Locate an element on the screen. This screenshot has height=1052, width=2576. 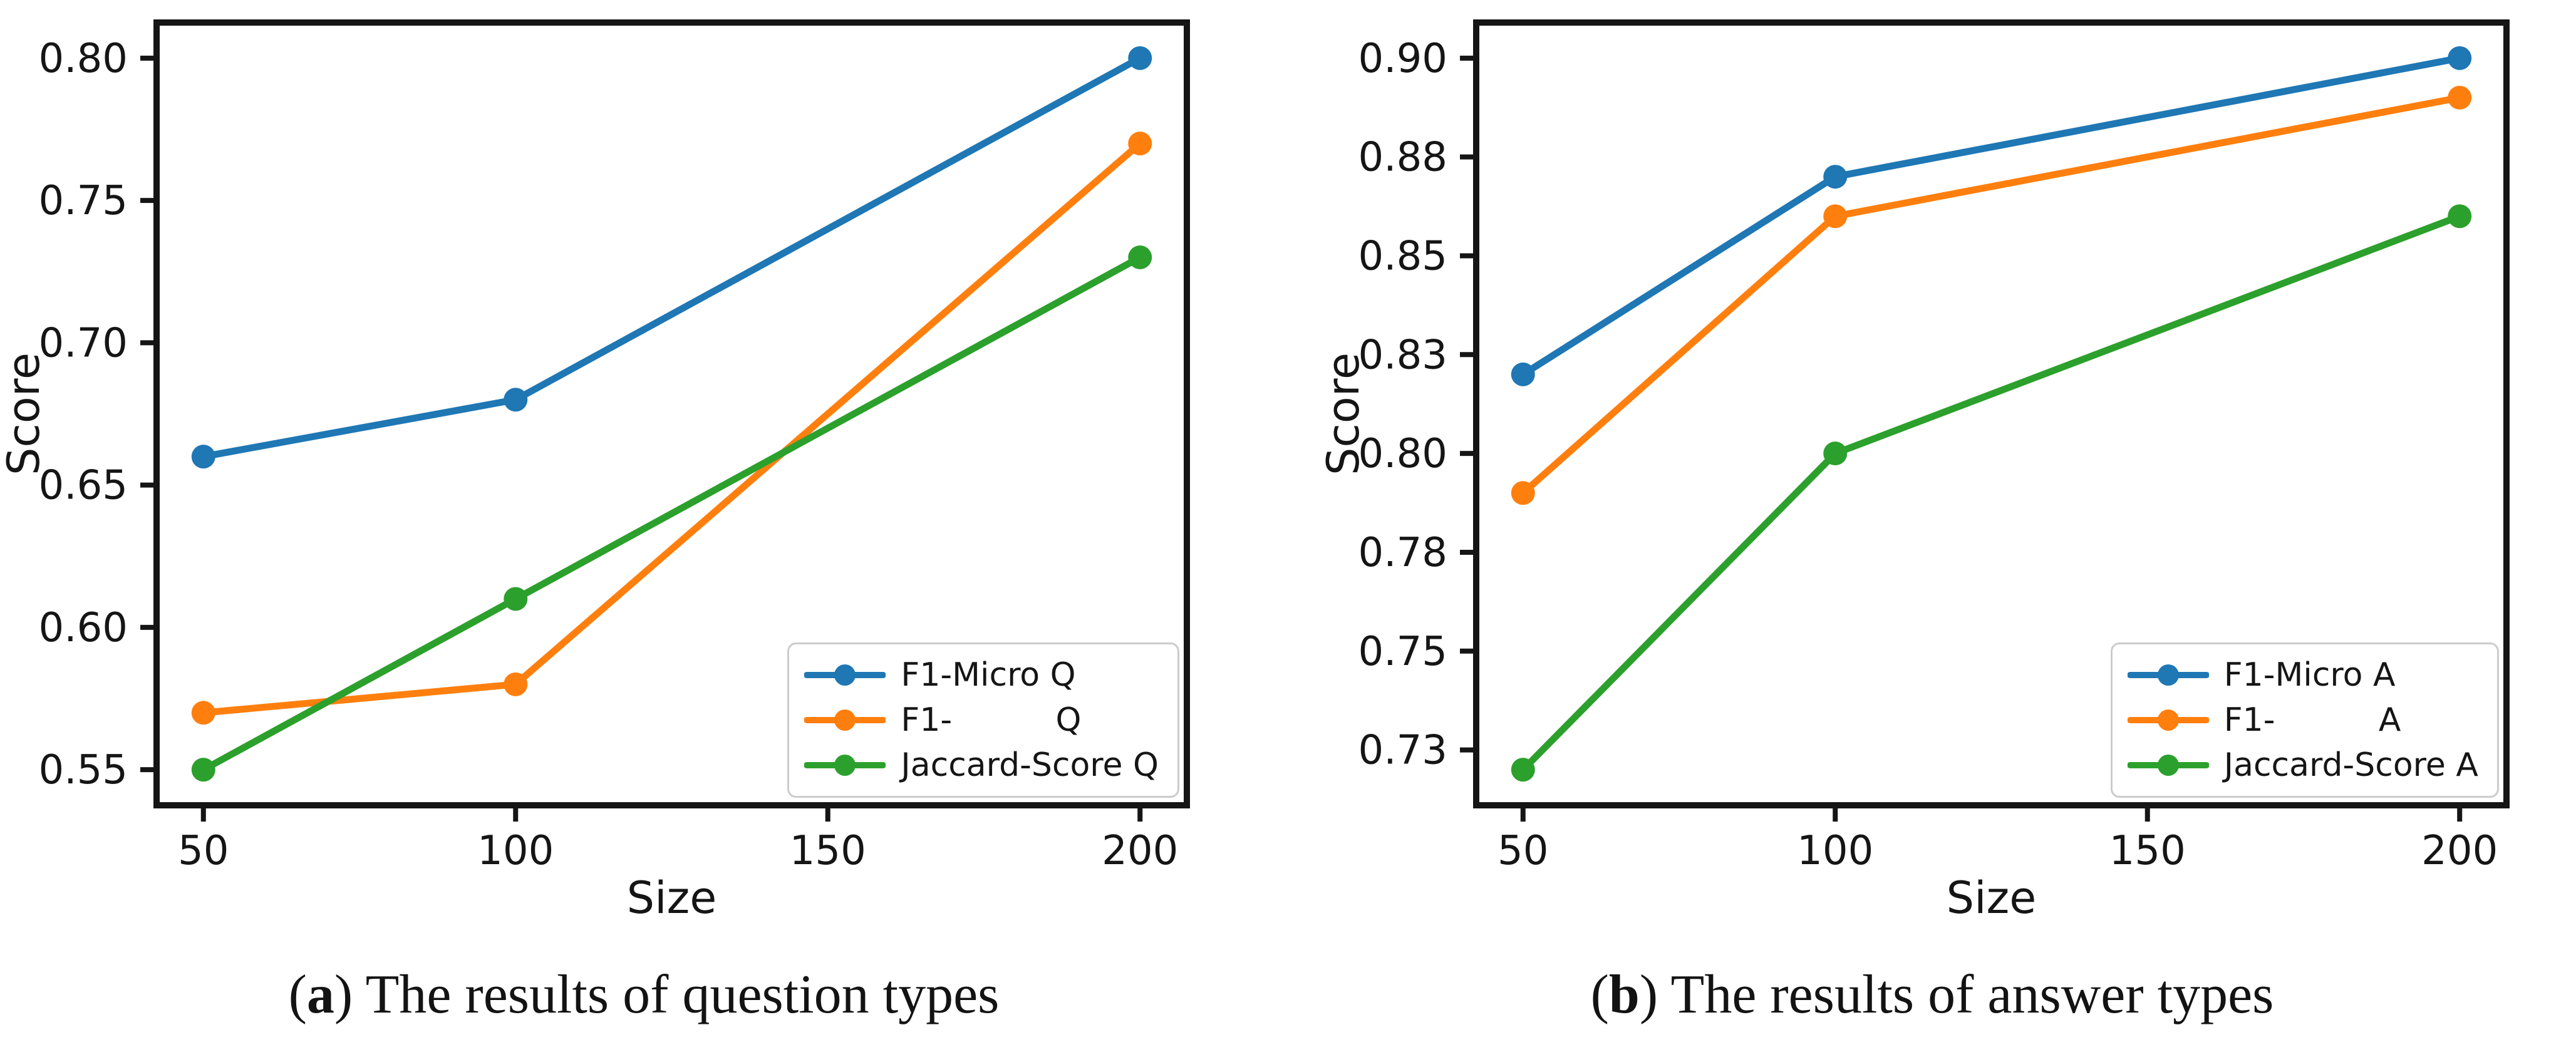
caption-a: (a) The results of question types is located at coordinates (644, 995).